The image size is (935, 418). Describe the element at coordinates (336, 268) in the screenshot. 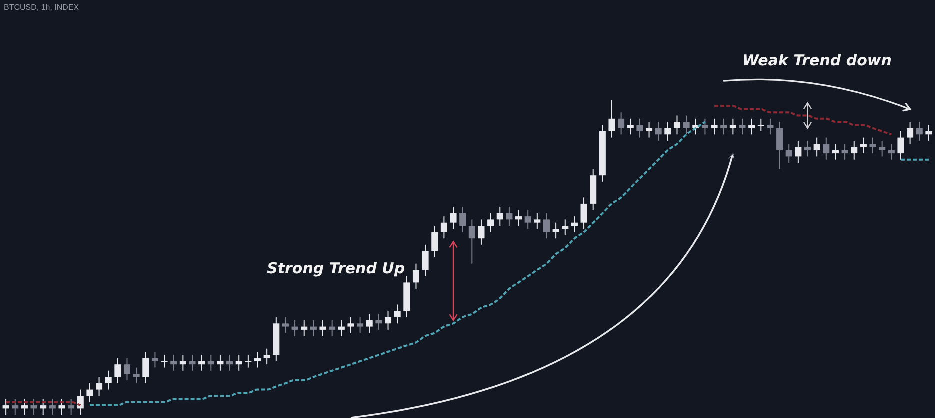

I see `annotation: Strong Trend Up` at that location.